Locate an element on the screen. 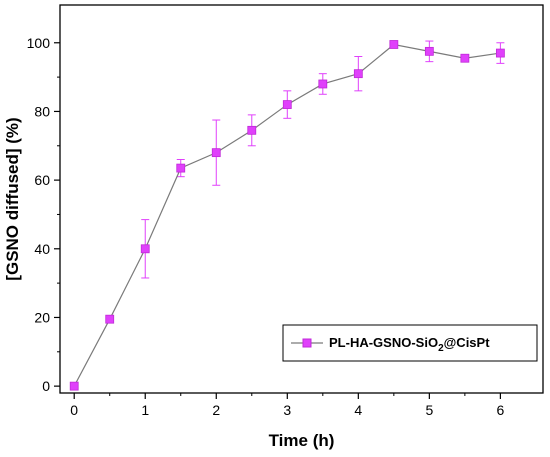  x-tick-label: 1 is located at coordinates (145, 410).